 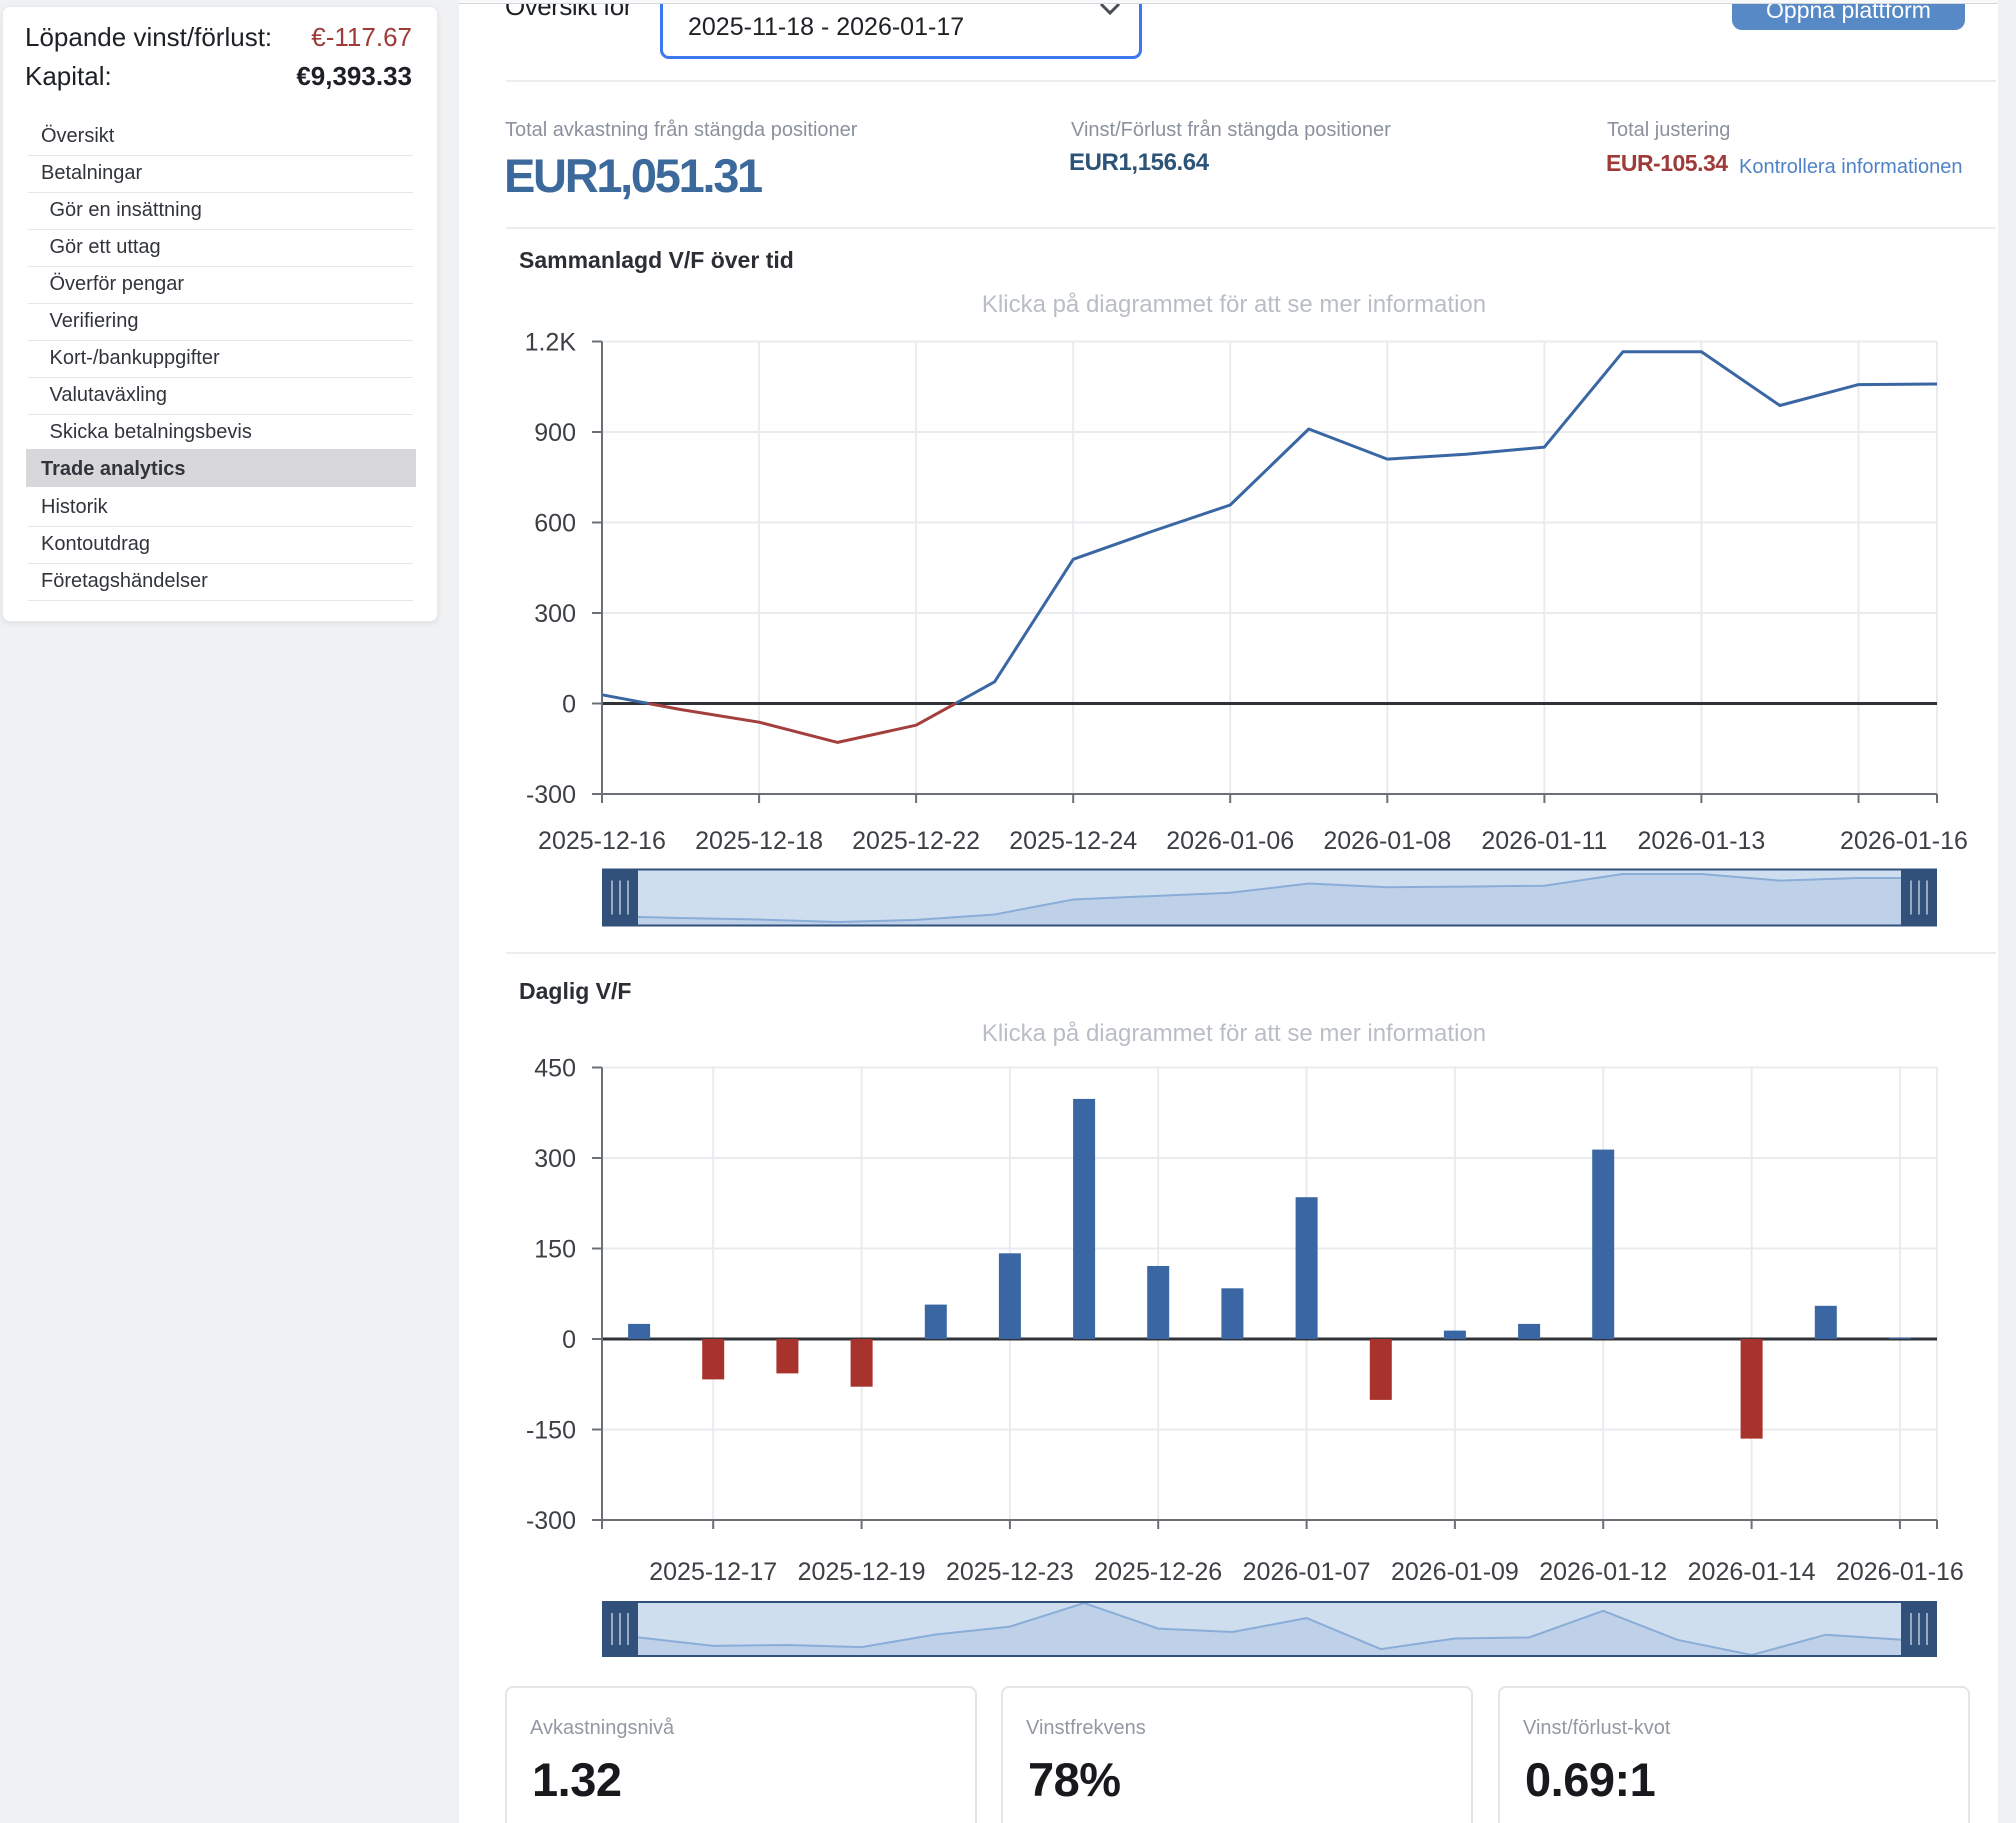 I want to click on svg-text: 900, so click(x=555, y=433).